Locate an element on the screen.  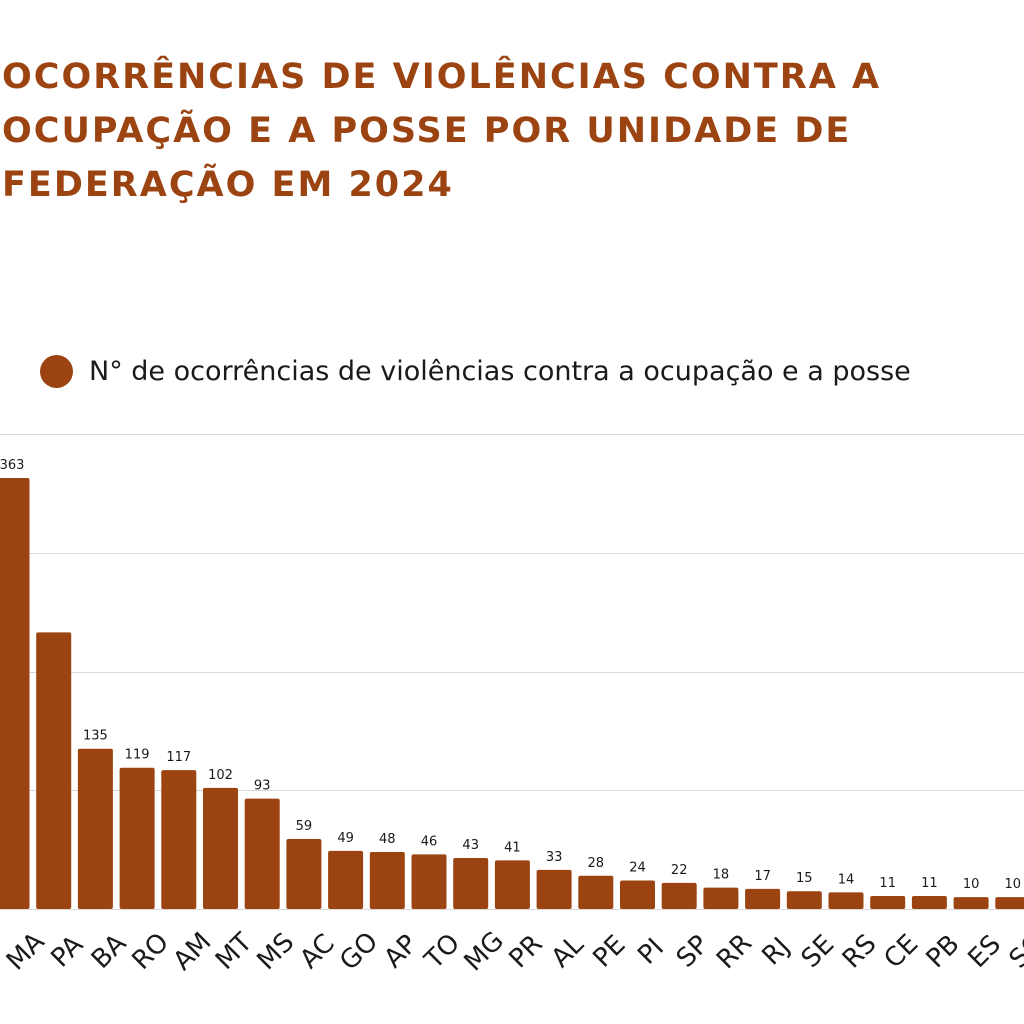
x-tick-label: AL is located at coordinates (568, 951).